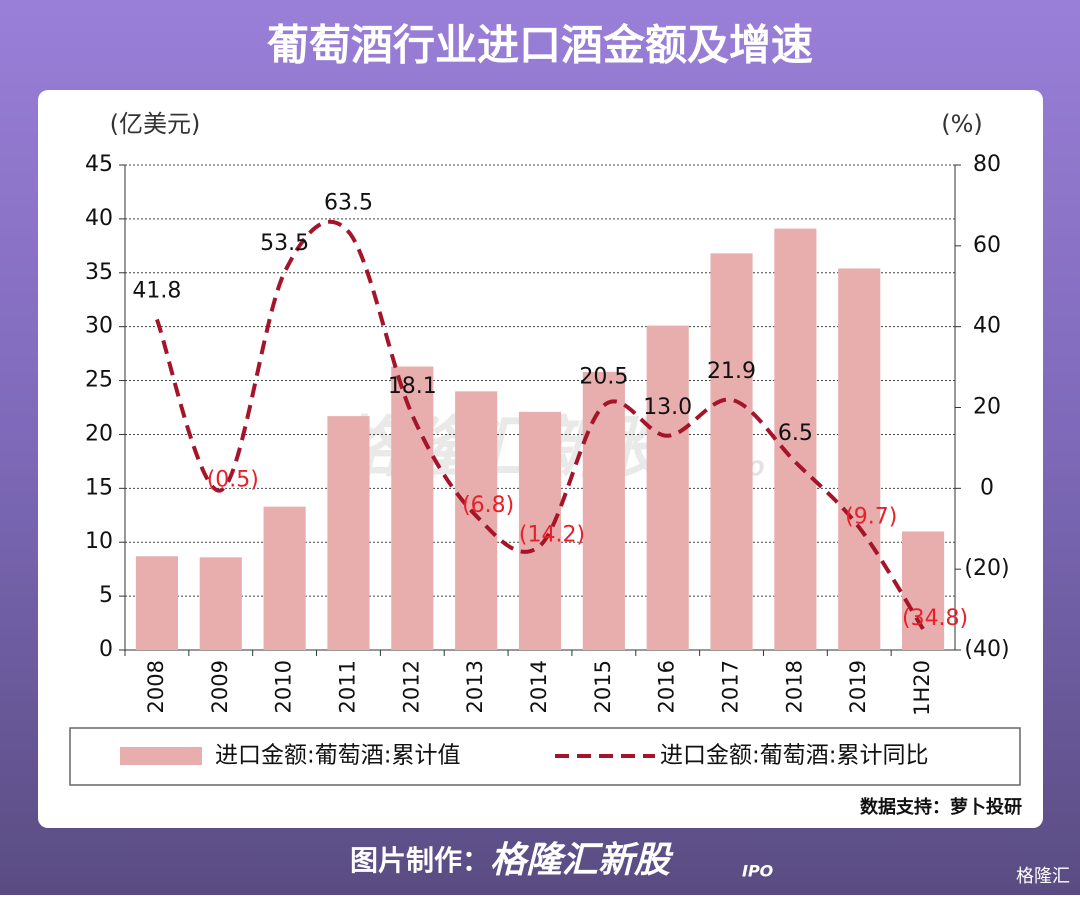  Describe the element at coordinates (582, 860) in the screenshot. I see `footer-brand: 格隆汇新股` at that location.